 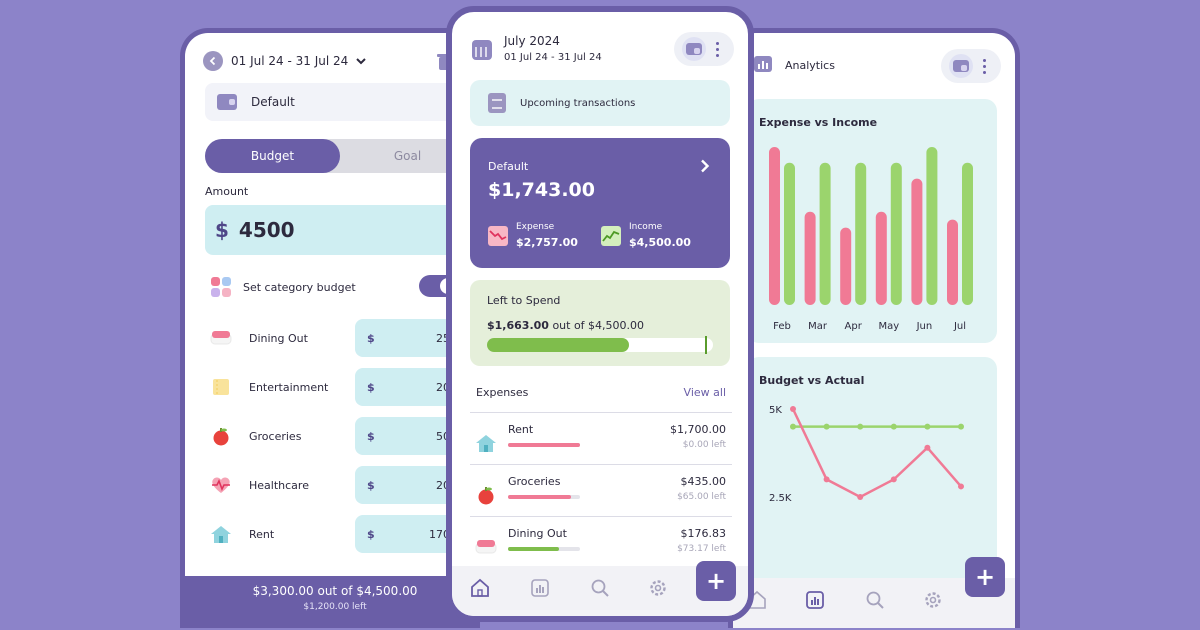 I want to click on expense-row: Dining Out $176.83 $73.17 left, so click(x=601, y=542).